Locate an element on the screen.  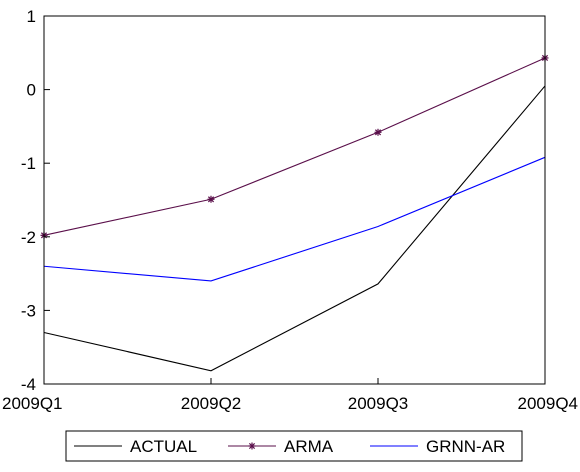
legend-entry-actual: ACTUAL is located at coordinates (135, 446).